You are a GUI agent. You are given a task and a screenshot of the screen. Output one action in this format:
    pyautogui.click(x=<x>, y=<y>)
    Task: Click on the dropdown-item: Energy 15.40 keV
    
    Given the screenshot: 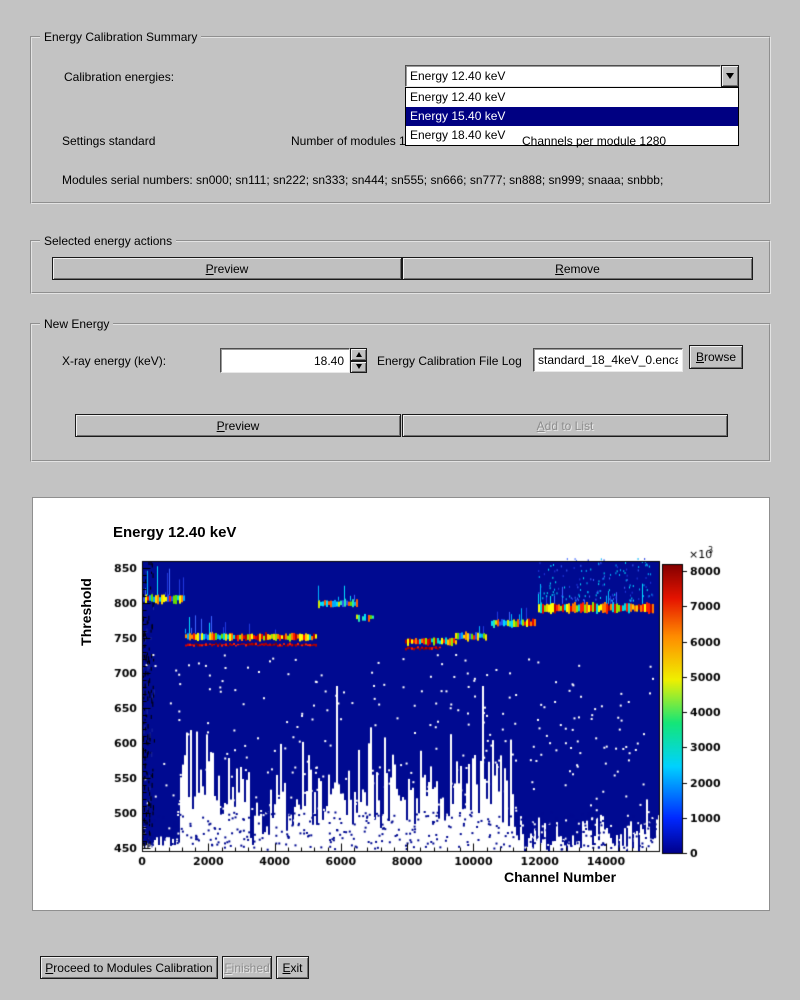 What is the action you would take?
    pyautogui.click(x=572, y=116)
    